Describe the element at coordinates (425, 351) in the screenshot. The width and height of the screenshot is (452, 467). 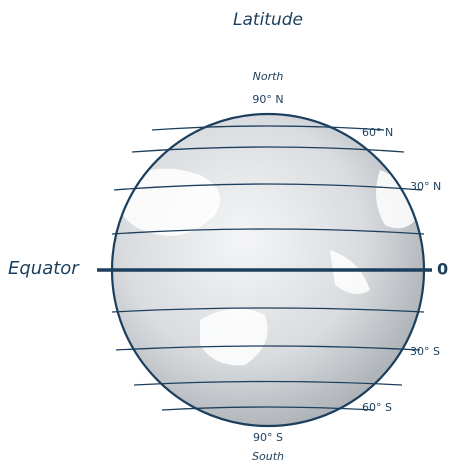
I see `latitude-label: 30° S` at that location.